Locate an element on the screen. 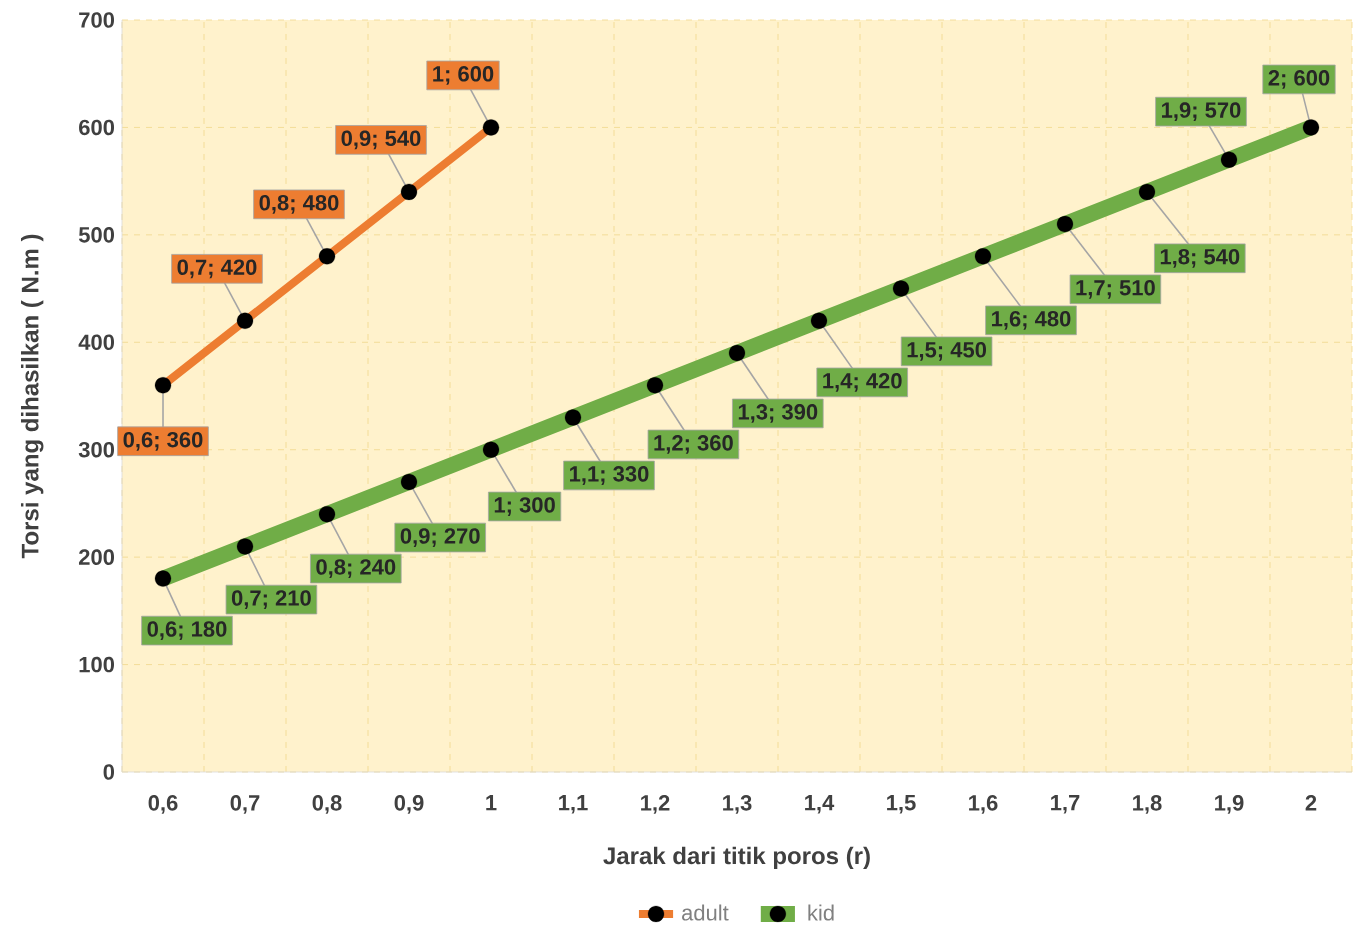 The image size is (1356, 926). x-tick-label: 1,2 is located at coordinates (655, 804).